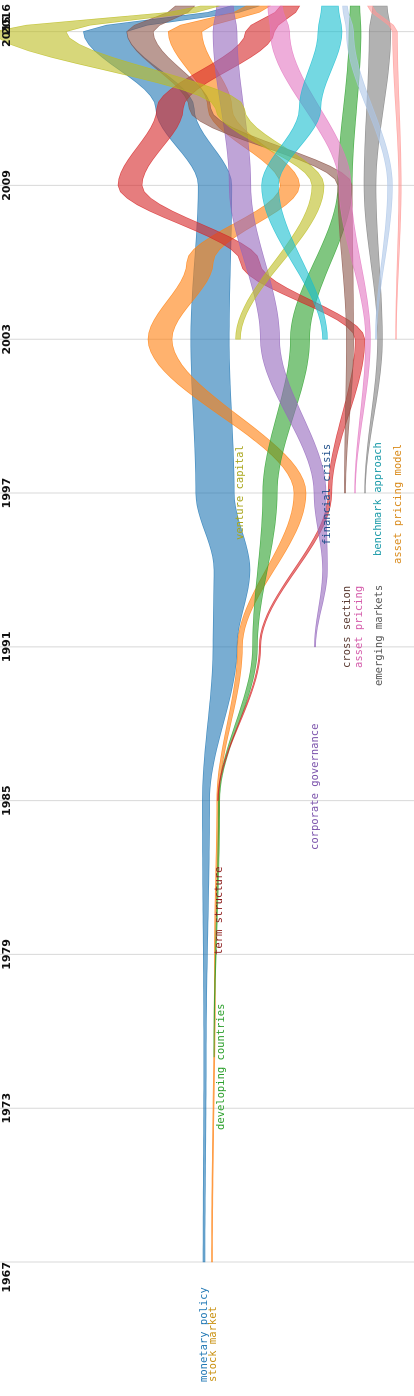  What do you see at coordinates (327, 494) in the screenshot?
I see `topic-label-financial-crisis: financial crisis` at bounding box center [327, 494].